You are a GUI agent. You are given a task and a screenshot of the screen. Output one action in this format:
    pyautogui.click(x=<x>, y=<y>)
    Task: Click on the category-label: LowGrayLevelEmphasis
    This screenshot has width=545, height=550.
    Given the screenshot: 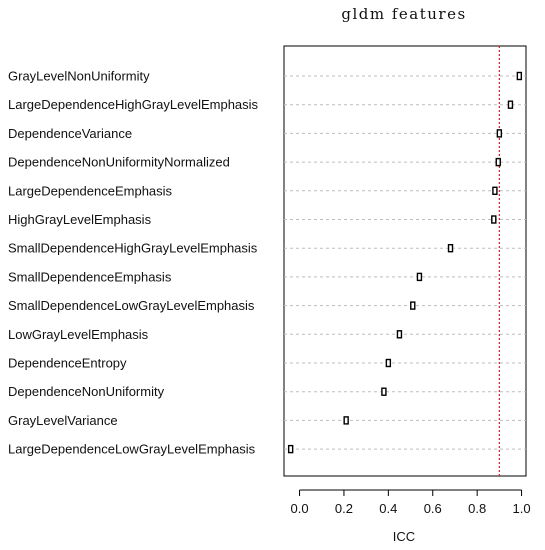 What is the action you would take?
    pyautogui.click(x=78, y=334)
    